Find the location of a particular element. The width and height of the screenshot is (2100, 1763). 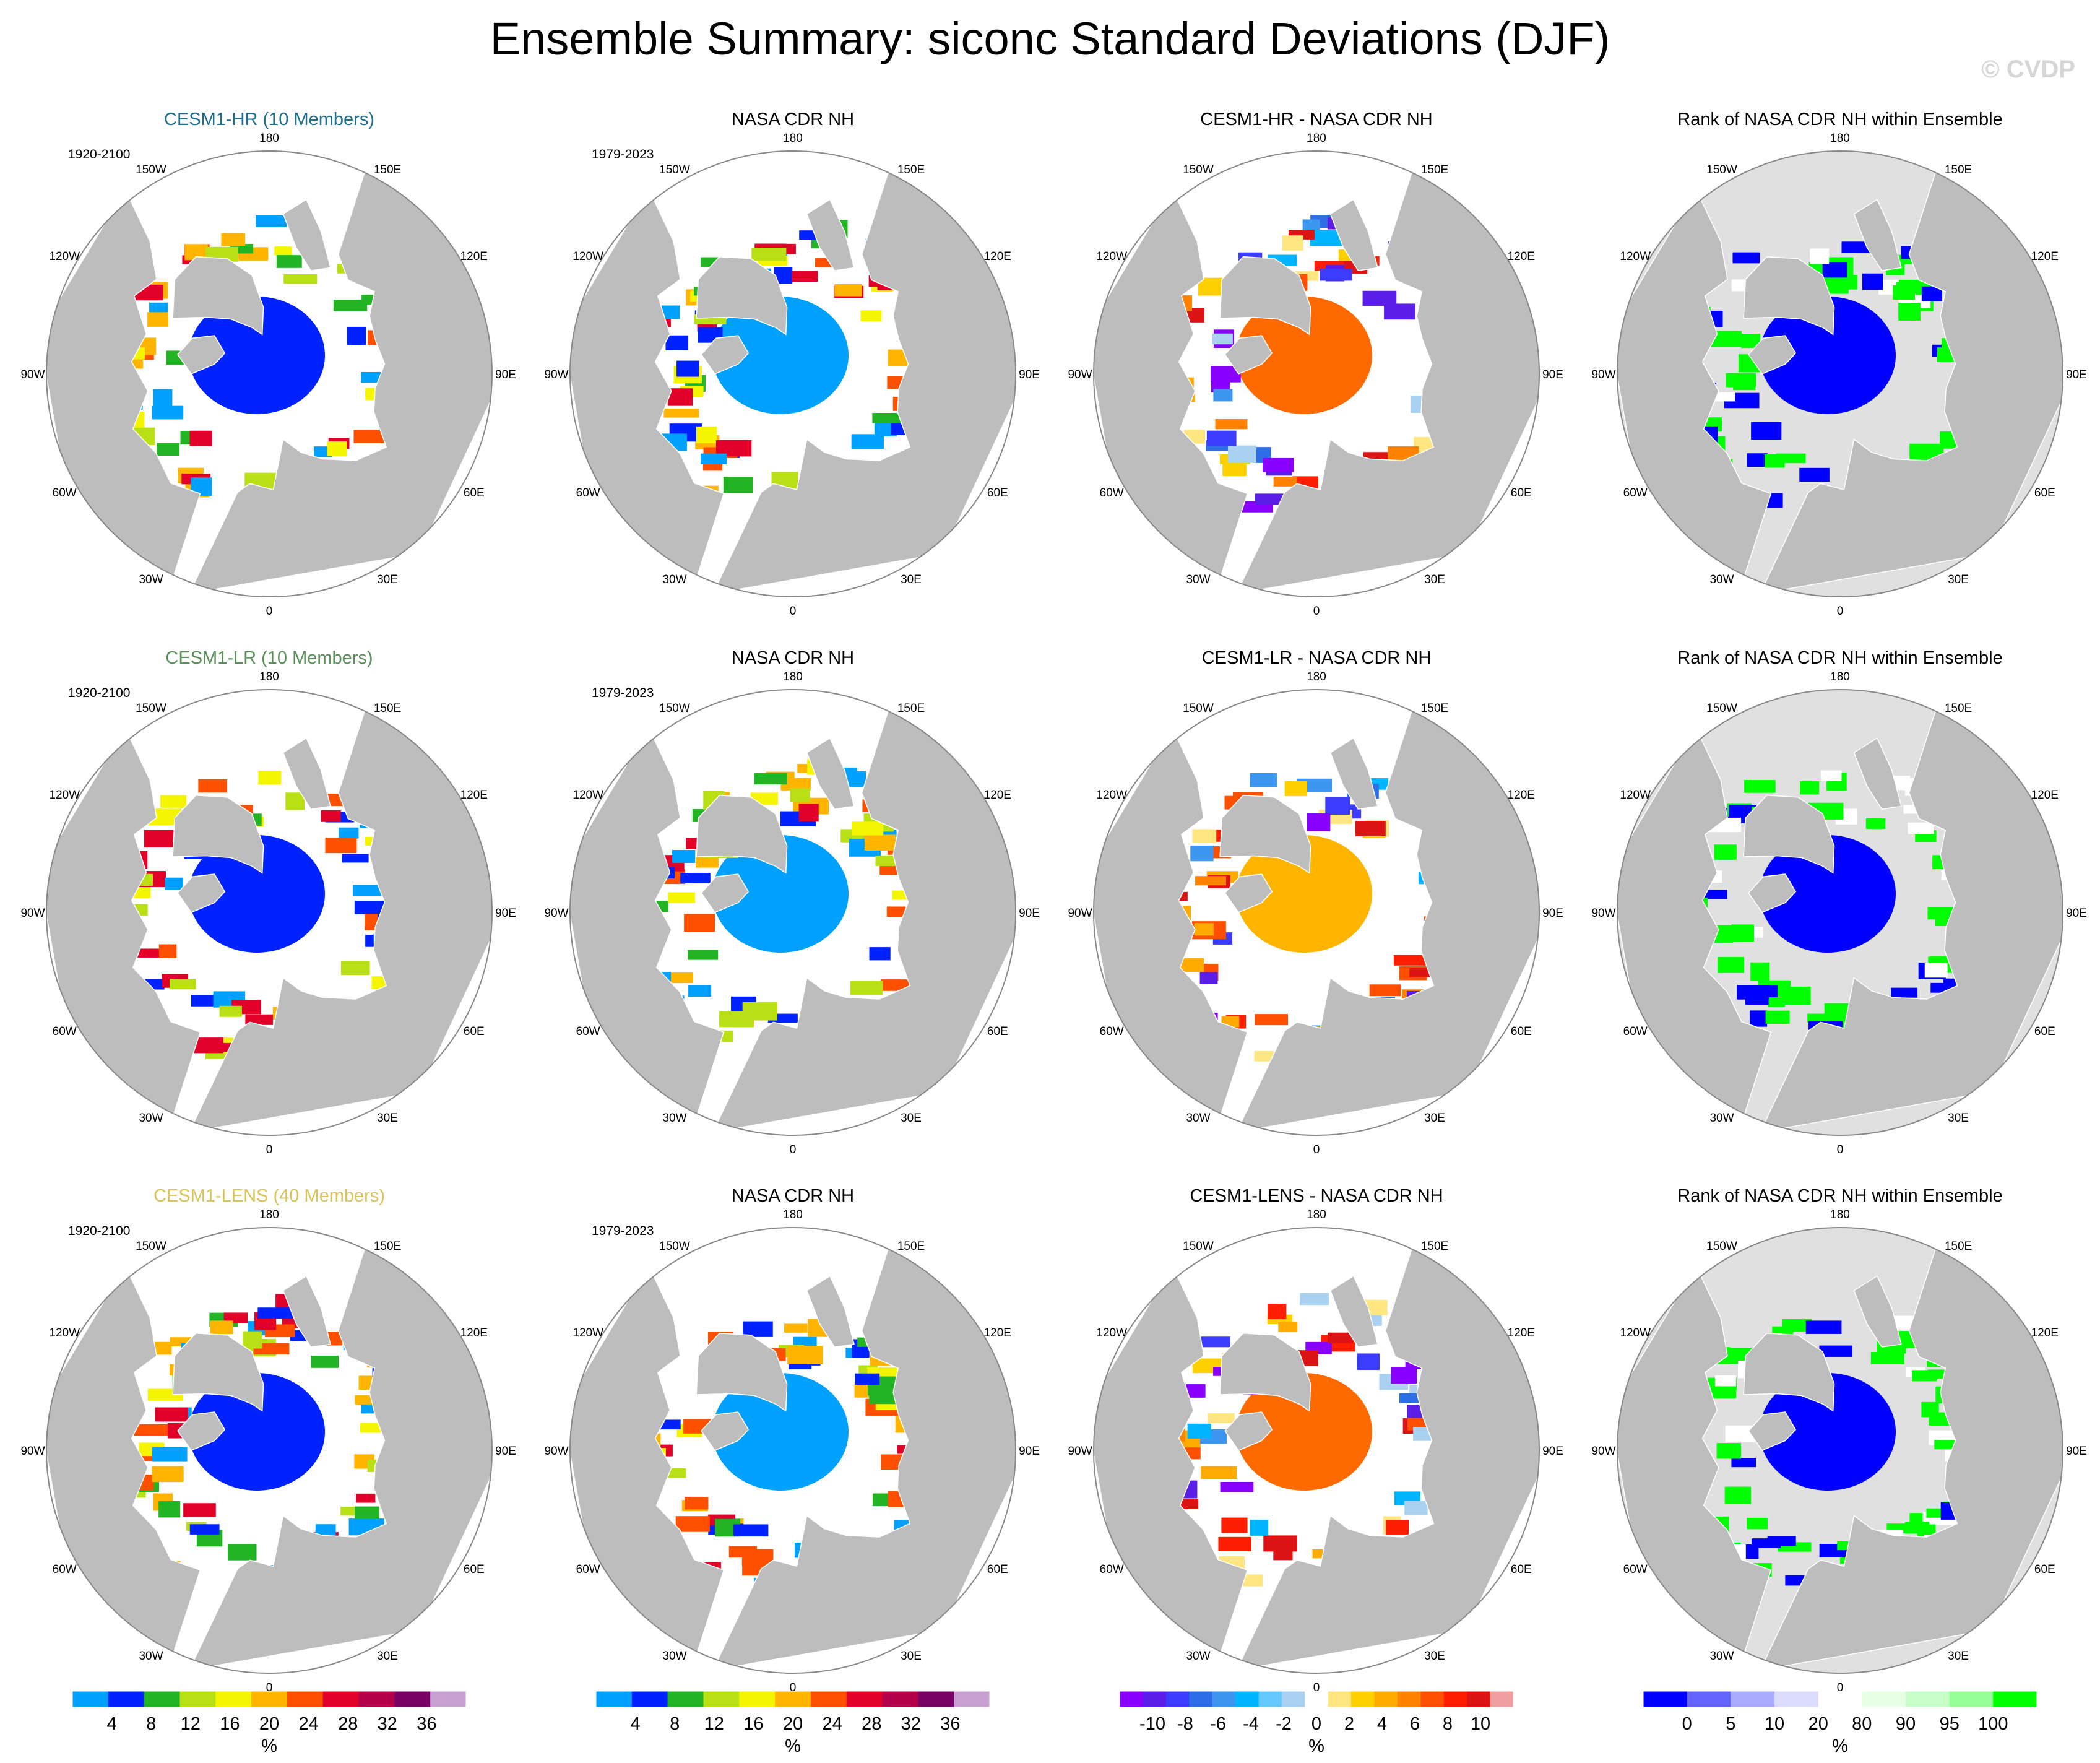

colorbar-tick-label: 12 is located at coordinates (191, 1724).